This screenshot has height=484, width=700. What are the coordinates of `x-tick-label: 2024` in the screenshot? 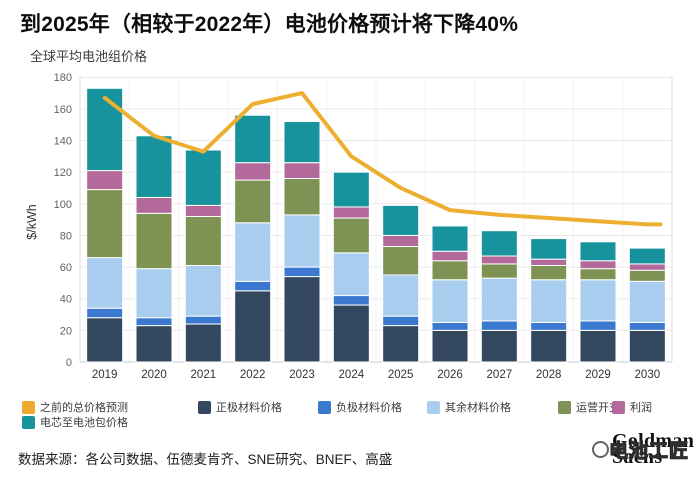 It's located at (352, 375).